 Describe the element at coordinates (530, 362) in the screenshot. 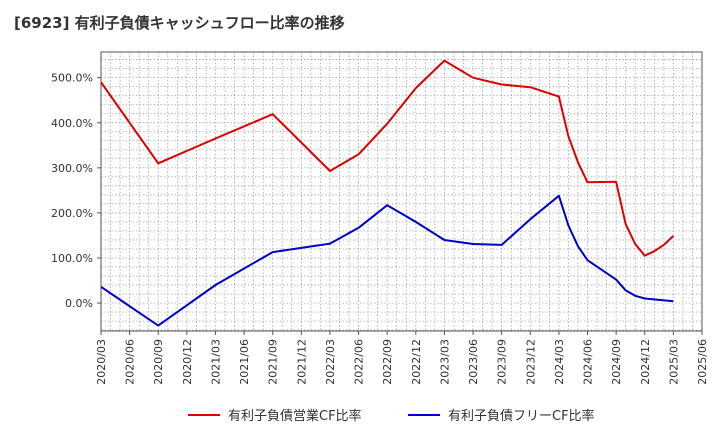

I see `x-tick-label: 2023/12` at that location.